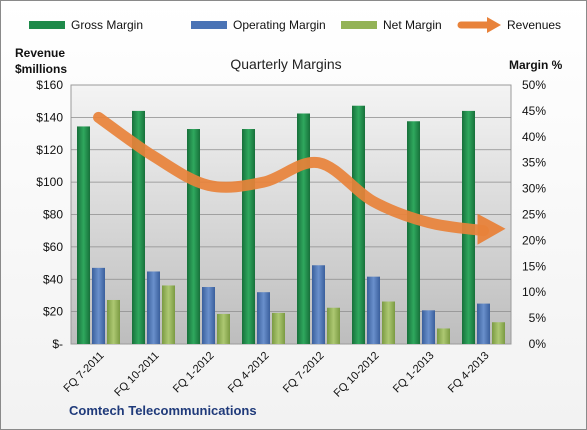 This screenshot has height=430, width=587. Describe the element at coordinates (194, 373) in the screenshot. I see `x-tick-label: FQ 1-2012` at that location.